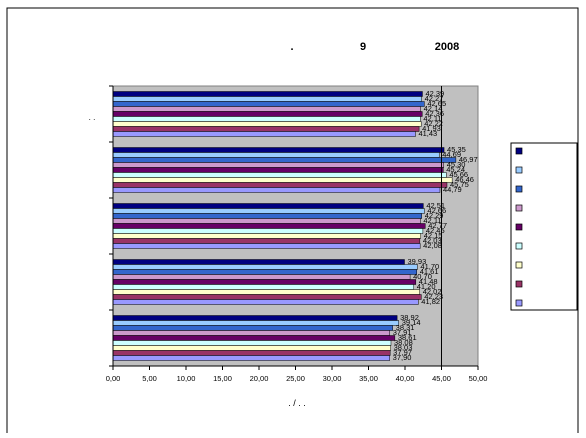  Describe the element at coordinates (278, 170) in the screenshot. I see `bar-g2-s5` at that location.